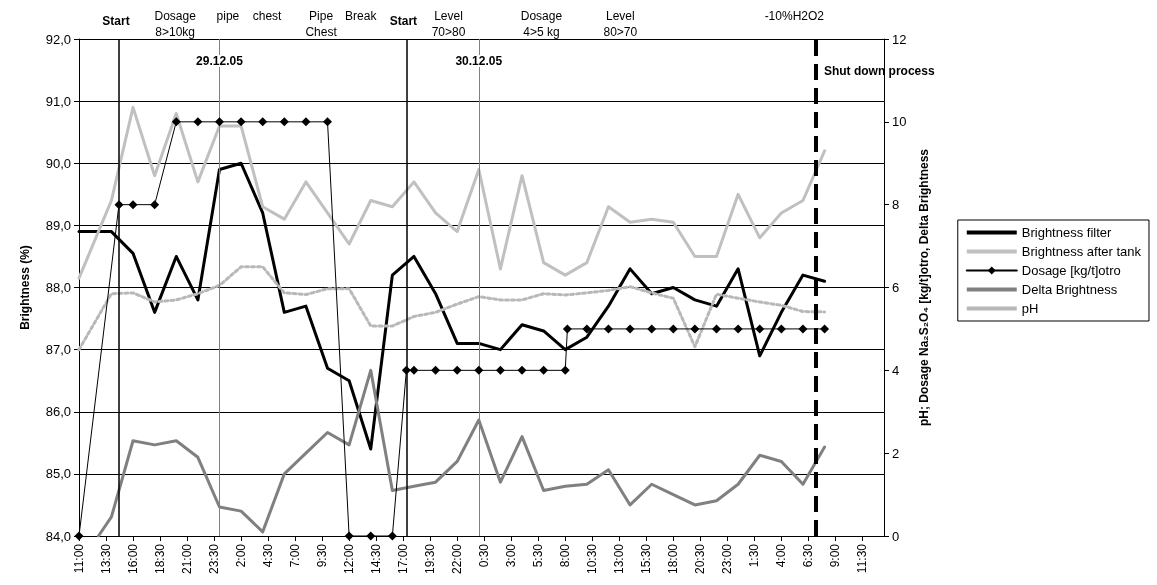 The image size is (1157, 585). What do you see at coordinates (808, 555) in the screenshot?
I see `x-tick-label: 6:30` at bounding box center [808, 555].